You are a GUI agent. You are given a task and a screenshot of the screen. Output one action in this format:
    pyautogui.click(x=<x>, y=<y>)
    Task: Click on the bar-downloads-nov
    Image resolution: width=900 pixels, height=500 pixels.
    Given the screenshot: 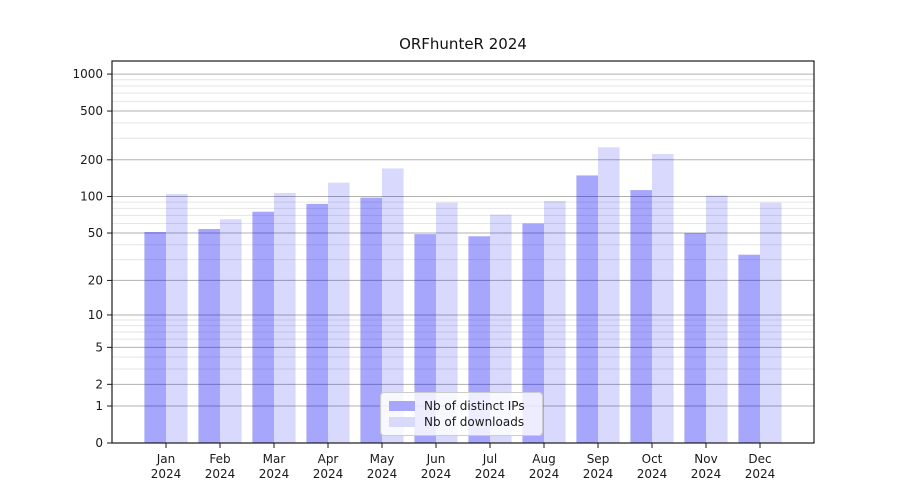 What is the action you would take?
    pyautogui.click(x=717, y=319)
    